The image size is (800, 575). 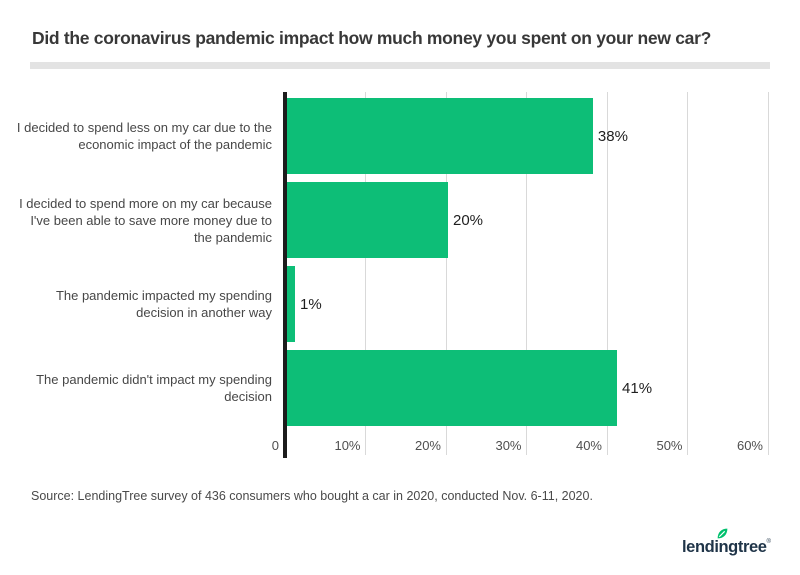 I want to click on y-axis-line, so click(x=285, y=275).